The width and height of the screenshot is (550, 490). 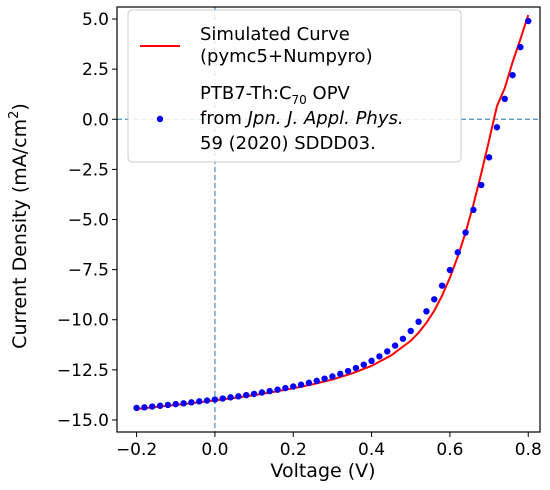 I want to click on y-tick-label: −5.0, so click(x=88, y=221).